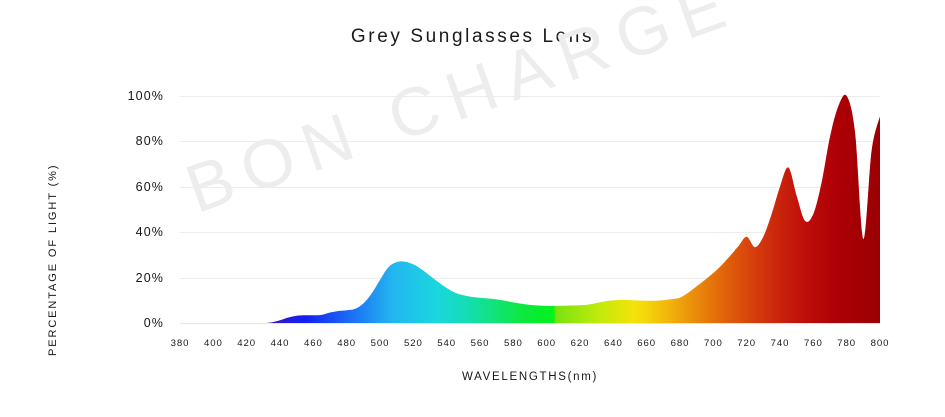  I want to click on y-axis-title: PERCENTAGE OF LIGHT (%), so click(56, 178).